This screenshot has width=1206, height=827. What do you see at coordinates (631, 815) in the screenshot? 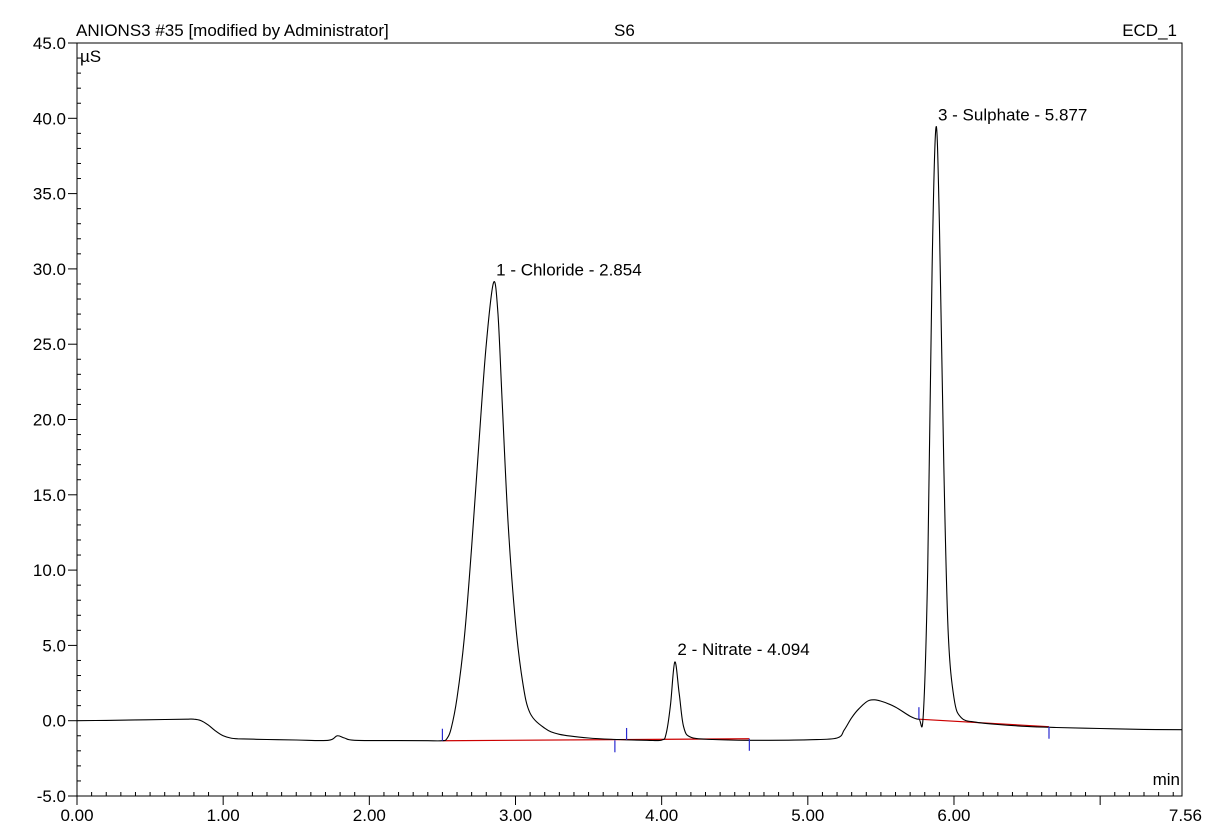
I see `x-tick-labels: 0.00 1.00 2.00 3.00 4.00 5.00 6.00 7.56` at bounding box center [631, 815].